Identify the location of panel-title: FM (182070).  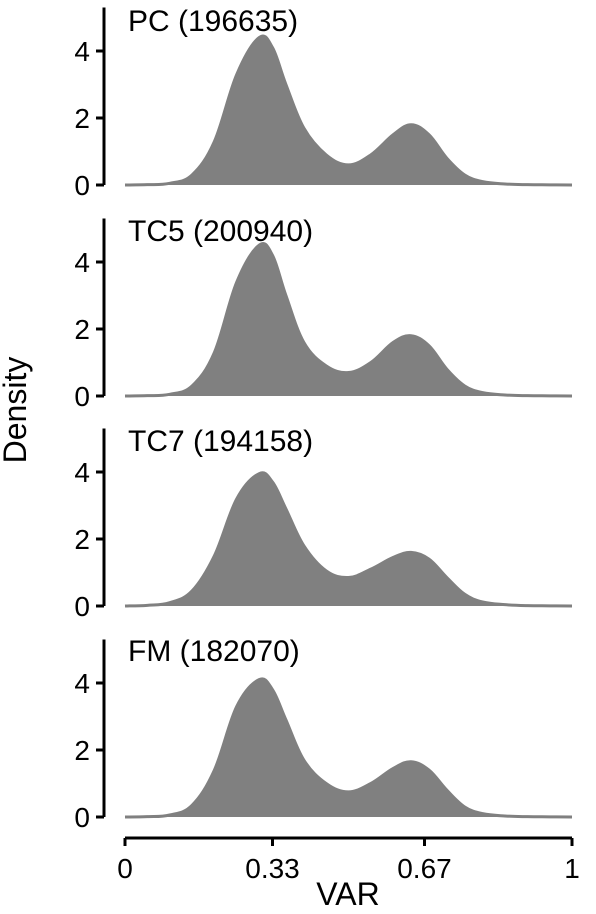
(214, 651).